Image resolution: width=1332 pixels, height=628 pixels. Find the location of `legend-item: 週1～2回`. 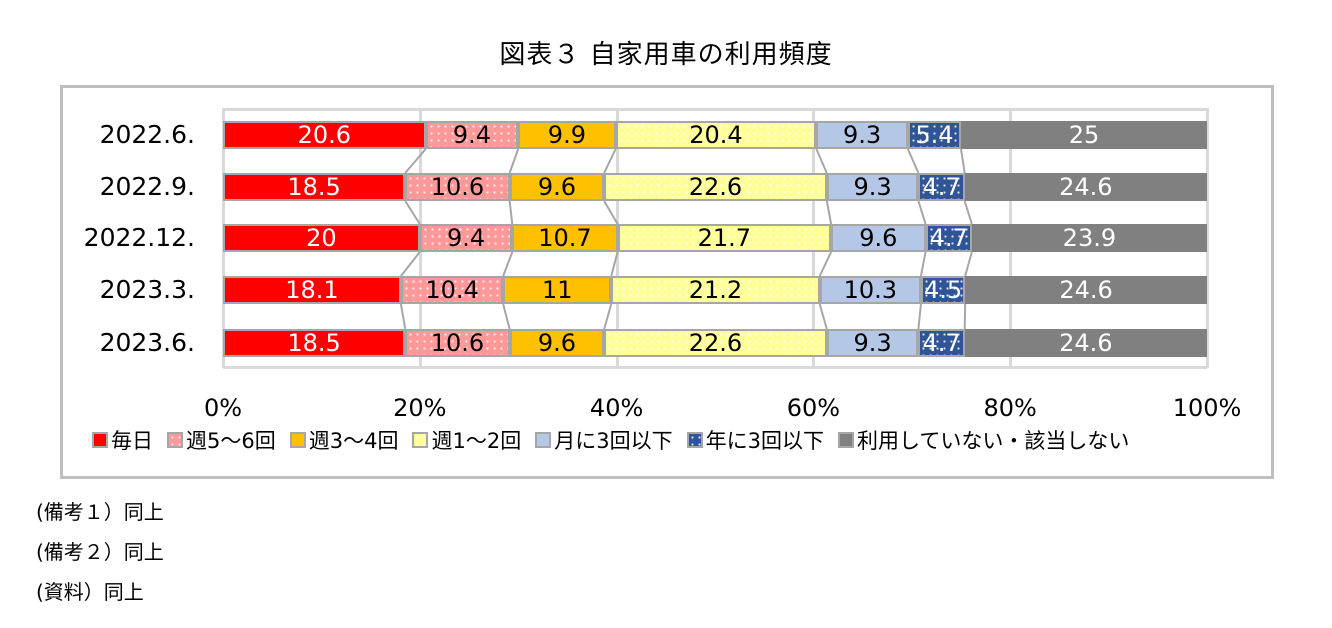

legend-item: 週1～2回 is located at coordinates (466, 440).